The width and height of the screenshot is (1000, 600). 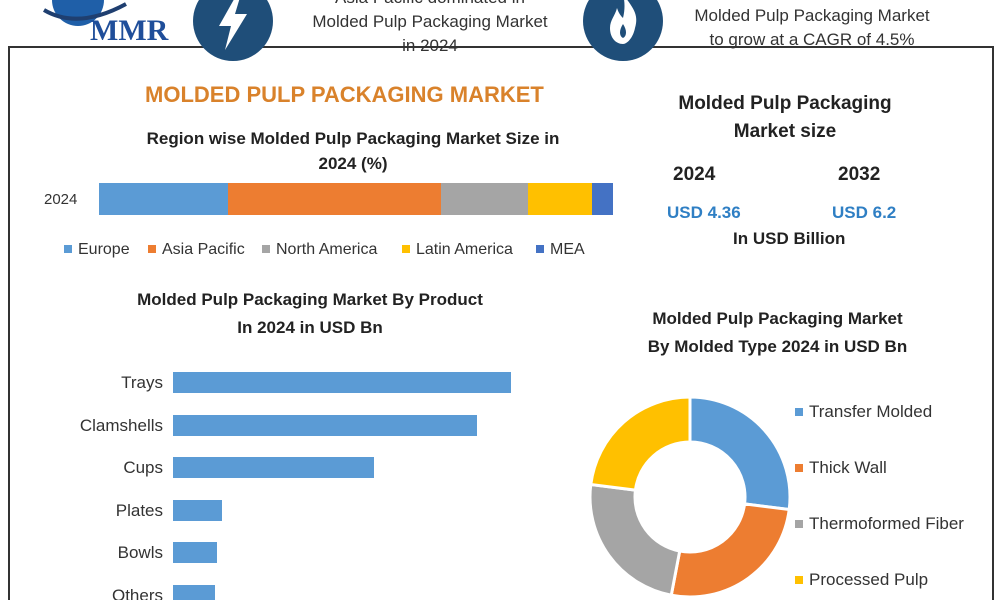 I want to click on legend-label: Transfer Molded, so click(x=871, y=411).